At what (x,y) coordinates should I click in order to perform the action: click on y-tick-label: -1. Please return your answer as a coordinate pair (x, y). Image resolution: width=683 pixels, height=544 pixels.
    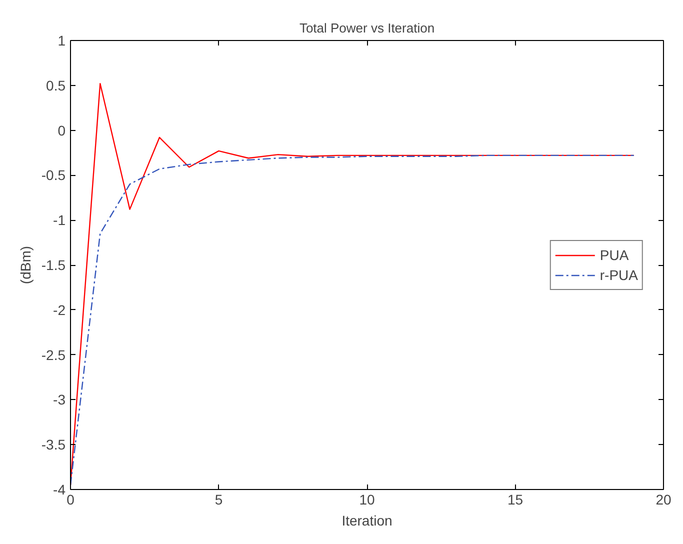
    Looking at the image, I should click on (59, 220).